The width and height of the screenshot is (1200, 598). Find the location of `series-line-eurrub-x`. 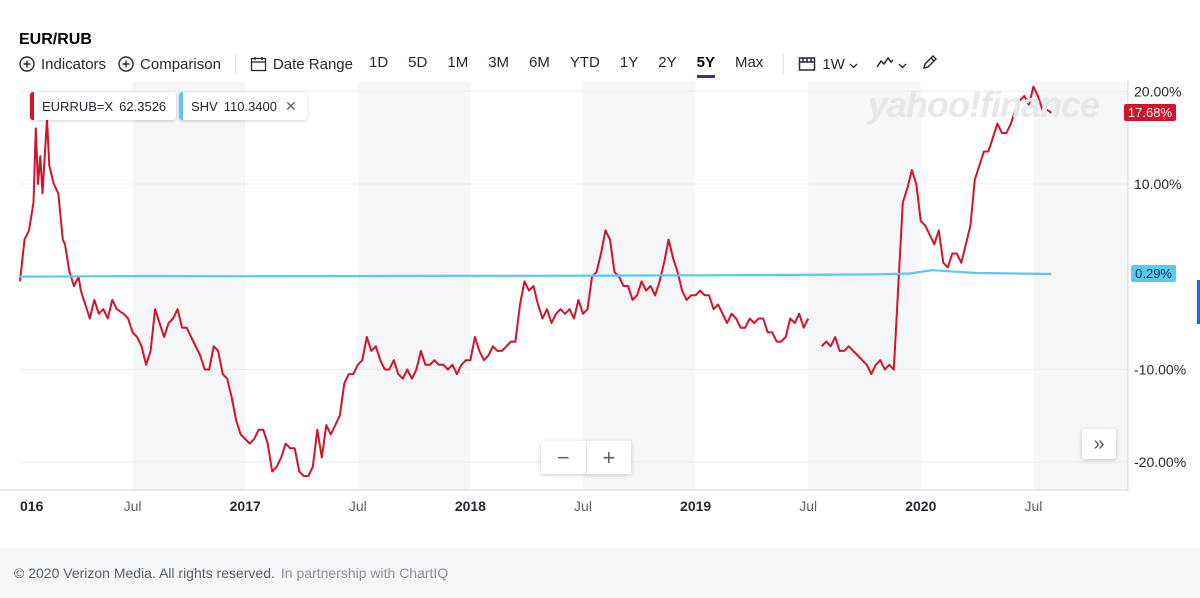

series-line-eurrub-x is located at coordinates (936, 230).